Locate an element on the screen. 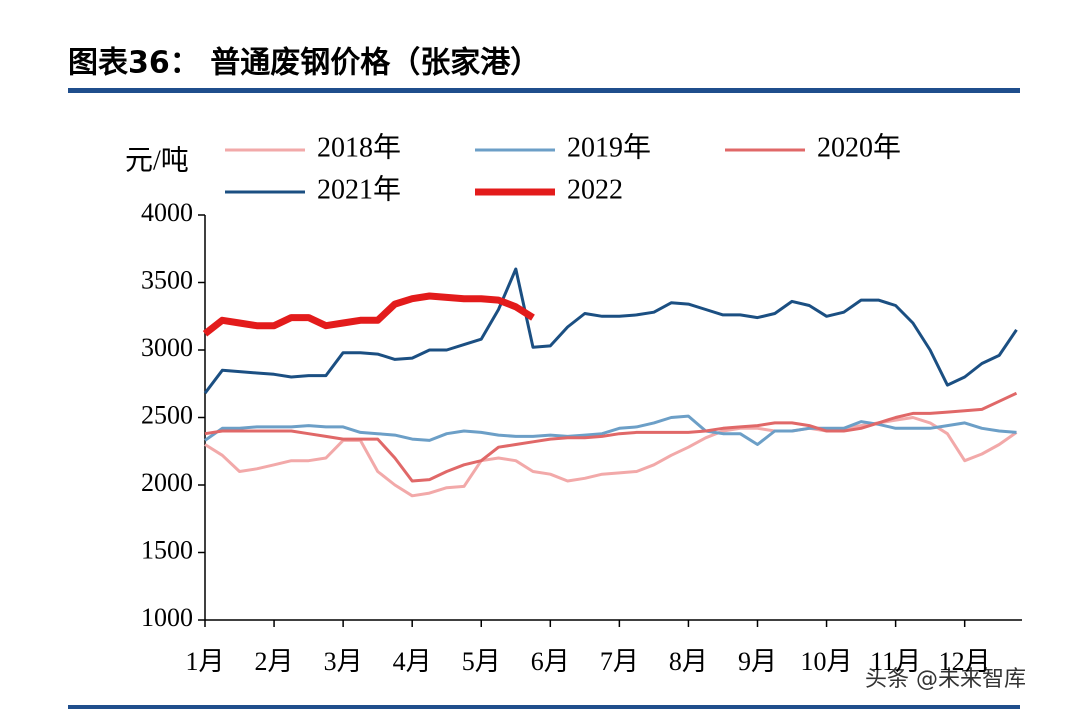  legend-label: 2021年 is located at coordinates (359, 189).